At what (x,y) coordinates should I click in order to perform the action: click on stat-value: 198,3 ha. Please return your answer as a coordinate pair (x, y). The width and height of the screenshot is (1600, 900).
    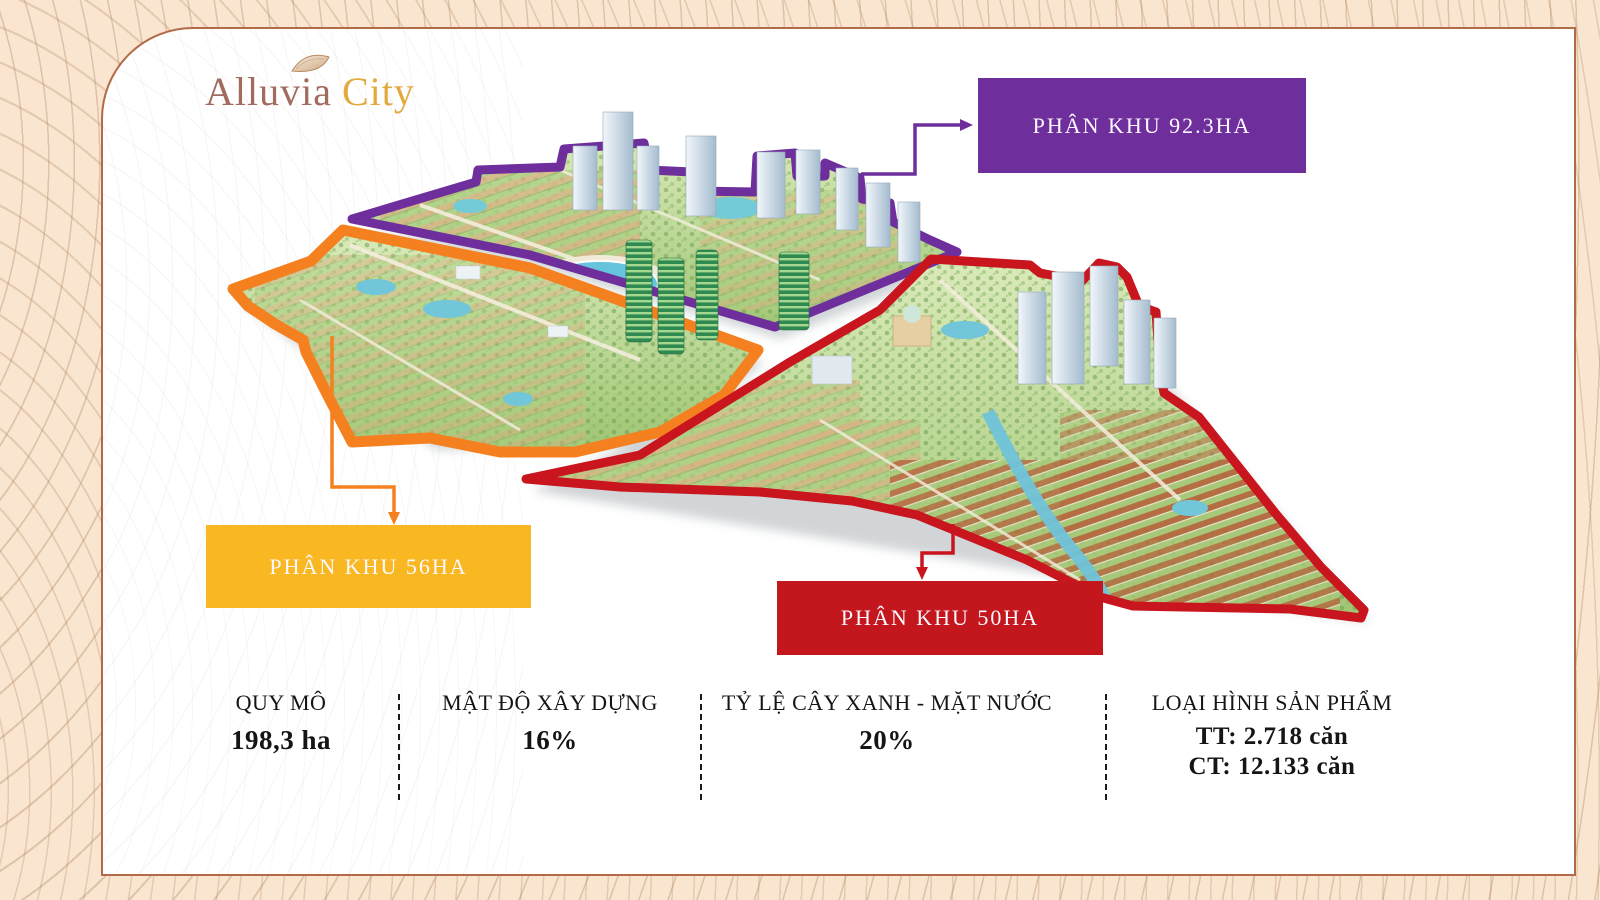
    Looking at the image, I should click on (281, 740).